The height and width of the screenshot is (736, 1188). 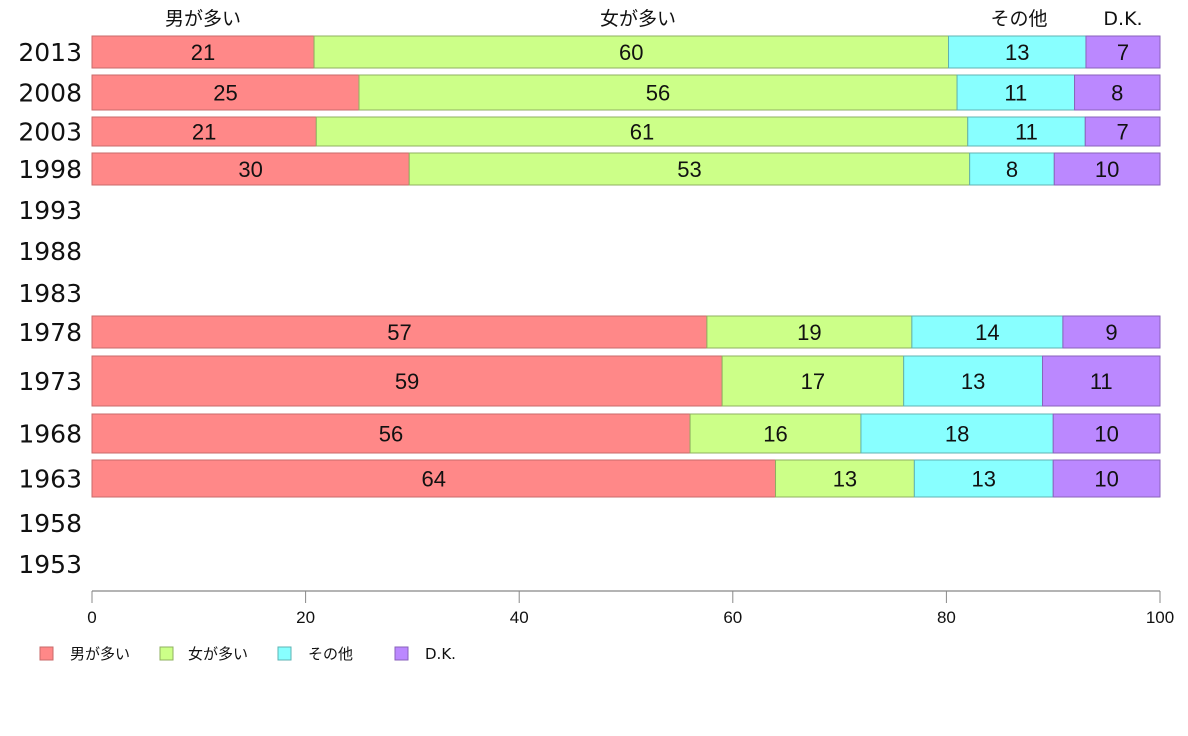 I want to click on bar-value-label: 25, so click(x=225, y=93).